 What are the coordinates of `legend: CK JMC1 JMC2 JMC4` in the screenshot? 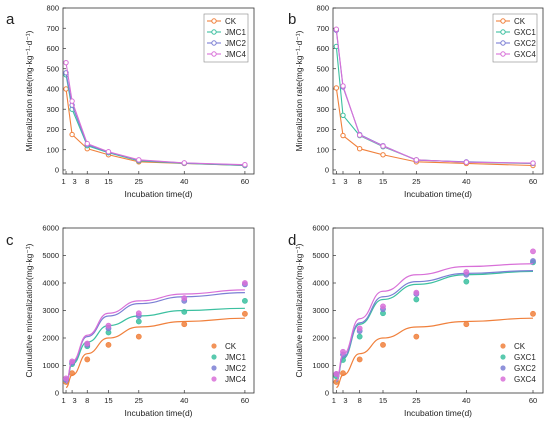 It's located at (226, 363).